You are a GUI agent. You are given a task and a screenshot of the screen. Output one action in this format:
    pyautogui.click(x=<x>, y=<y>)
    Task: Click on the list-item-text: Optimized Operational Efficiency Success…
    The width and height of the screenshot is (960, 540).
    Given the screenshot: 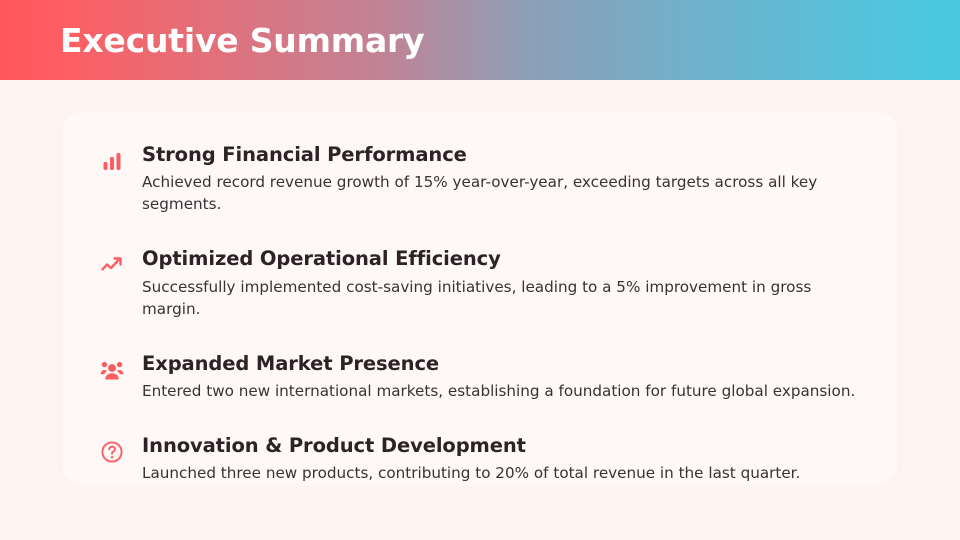 What is the action you would take?
    pyautogui.click(x=504, y=282)
    